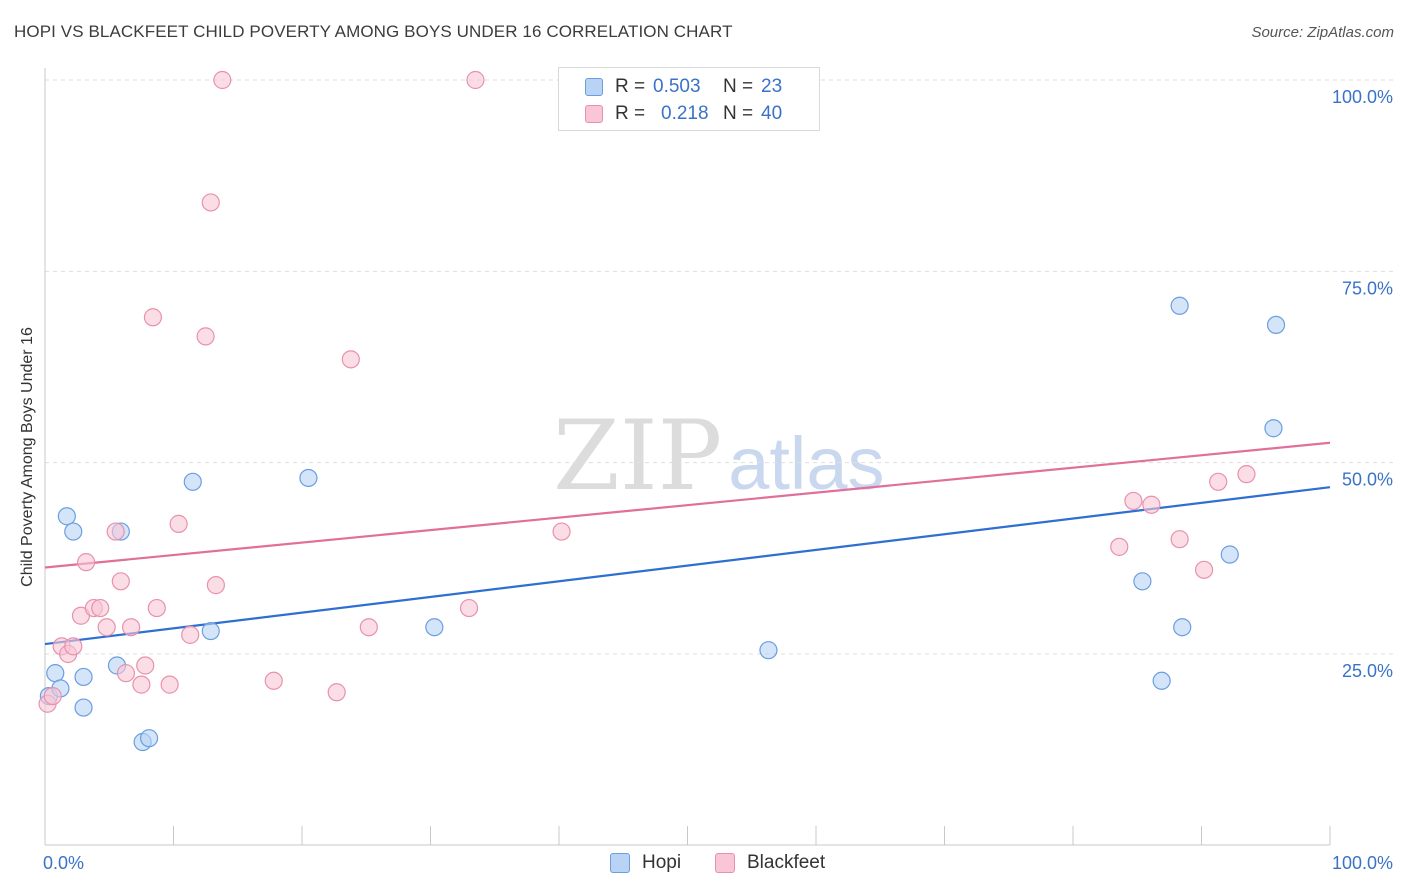 This screenshot has height=892, width=1406. I want to click on bottom-legend-hopi: Hopi, so click(645, 863).